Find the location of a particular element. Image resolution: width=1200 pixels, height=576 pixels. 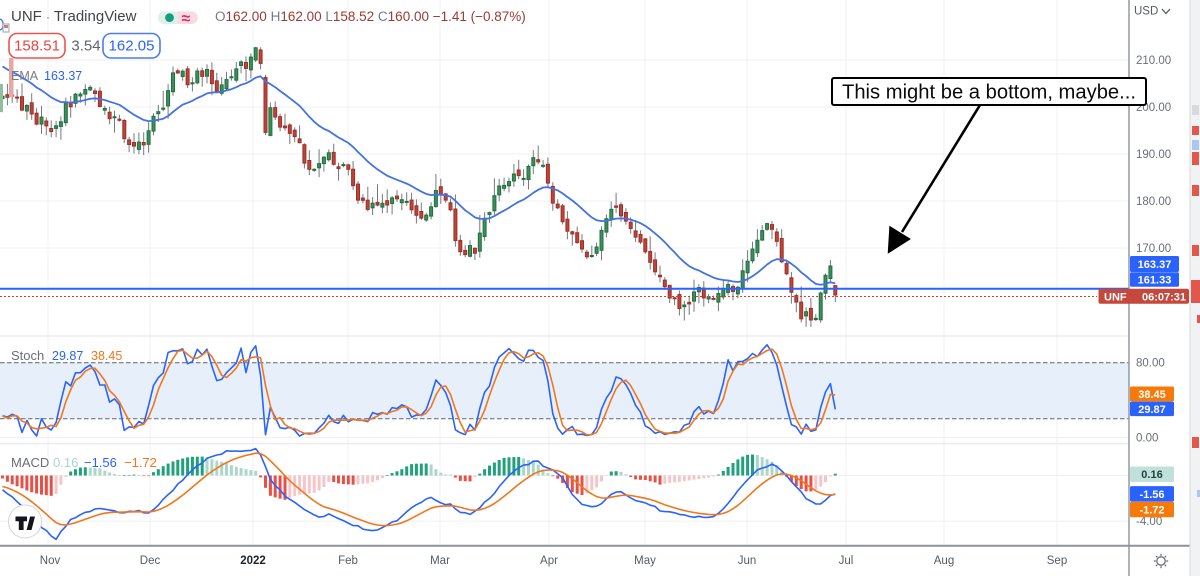

svg-text: 190.00 is located at coordinates (1153, 155).